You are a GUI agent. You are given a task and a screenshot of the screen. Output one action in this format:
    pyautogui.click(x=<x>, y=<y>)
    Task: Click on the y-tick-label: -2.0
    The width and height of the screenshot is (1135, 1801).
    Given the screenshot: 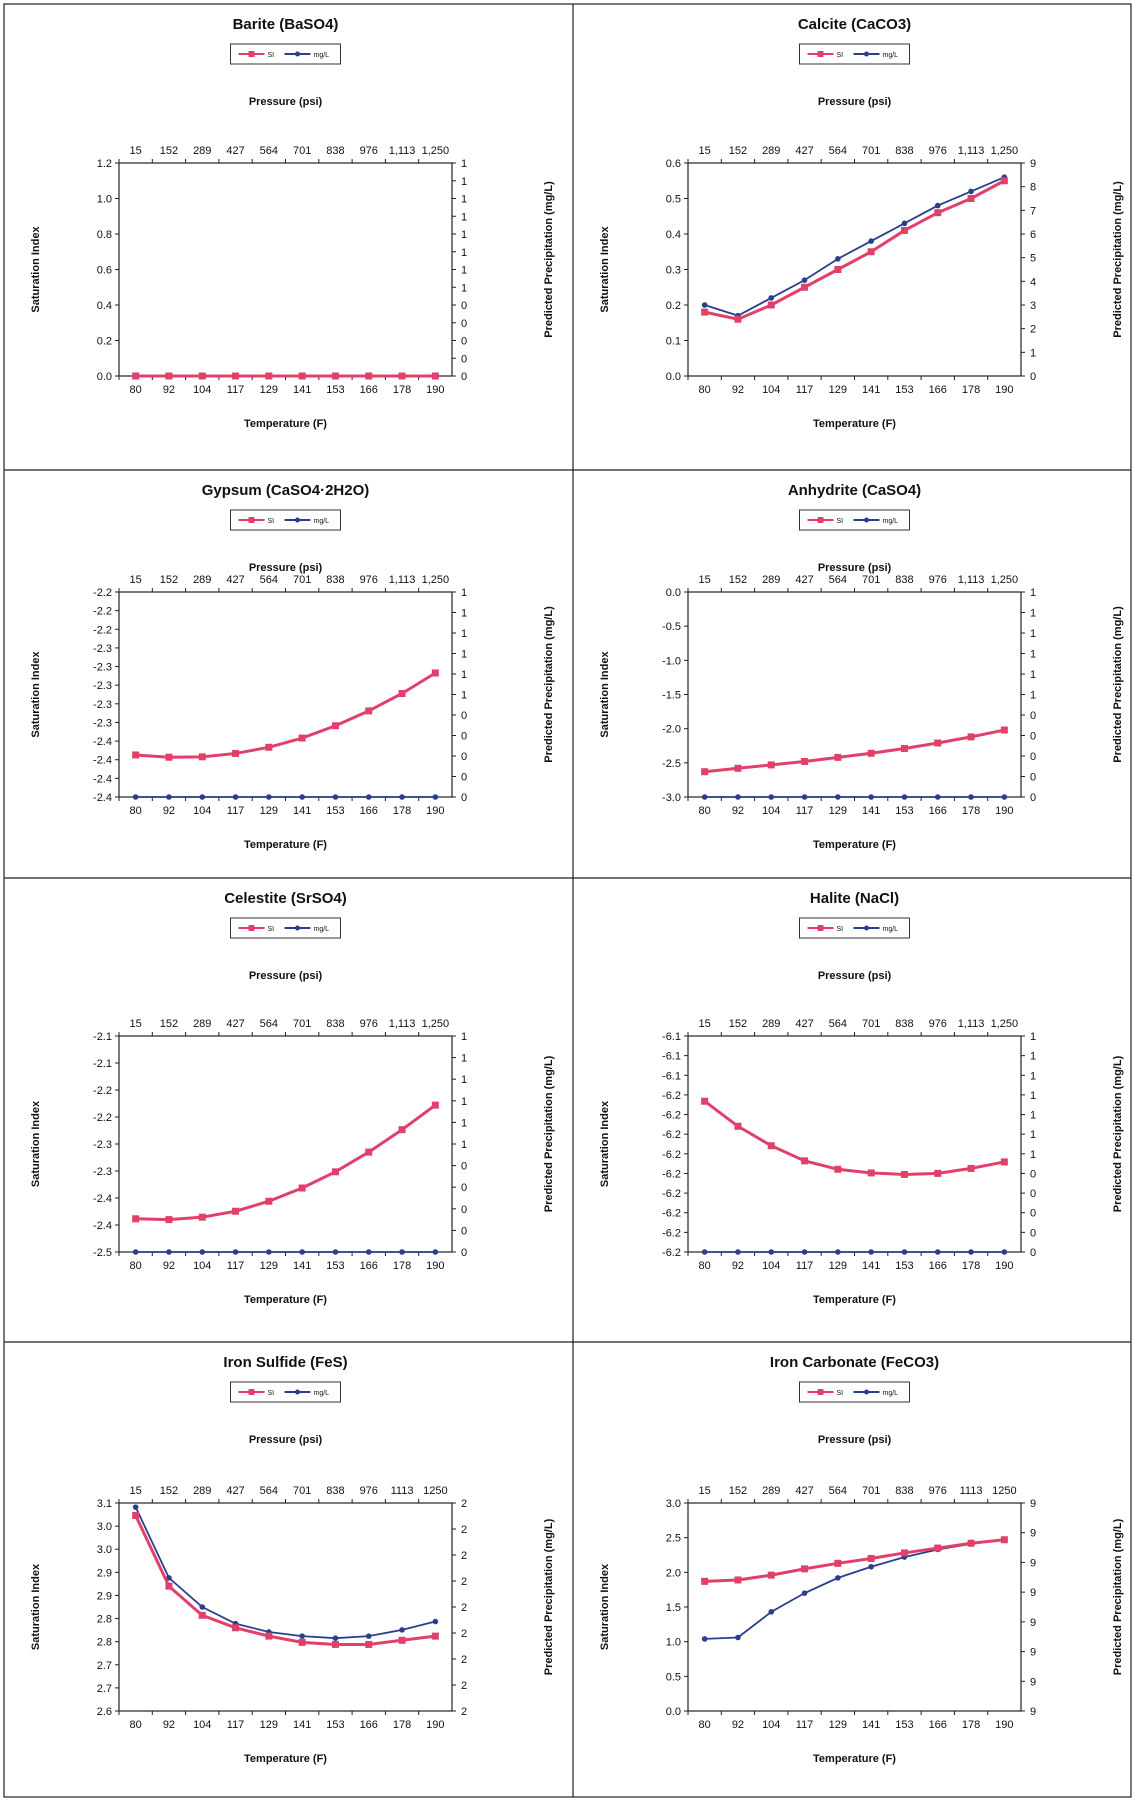 What is the action you would take?
    pyautogui.click(x=671, y=730)
    